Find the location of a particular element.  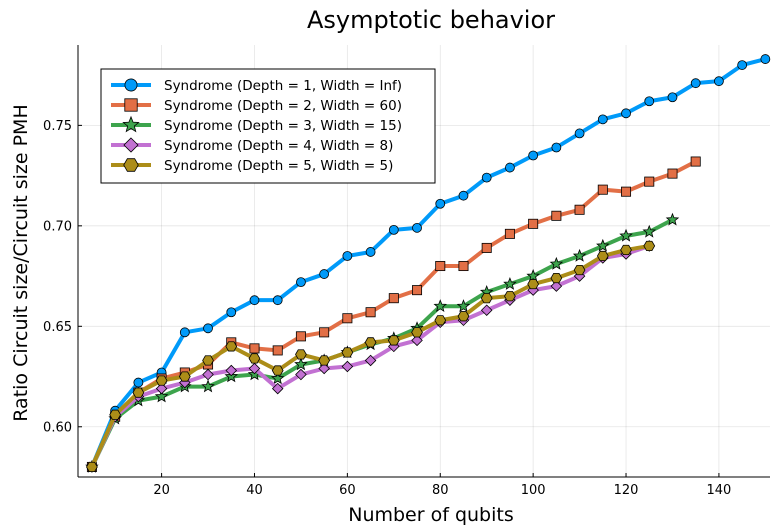

x-tick-label: 60 is located at coordinates (347, 490).